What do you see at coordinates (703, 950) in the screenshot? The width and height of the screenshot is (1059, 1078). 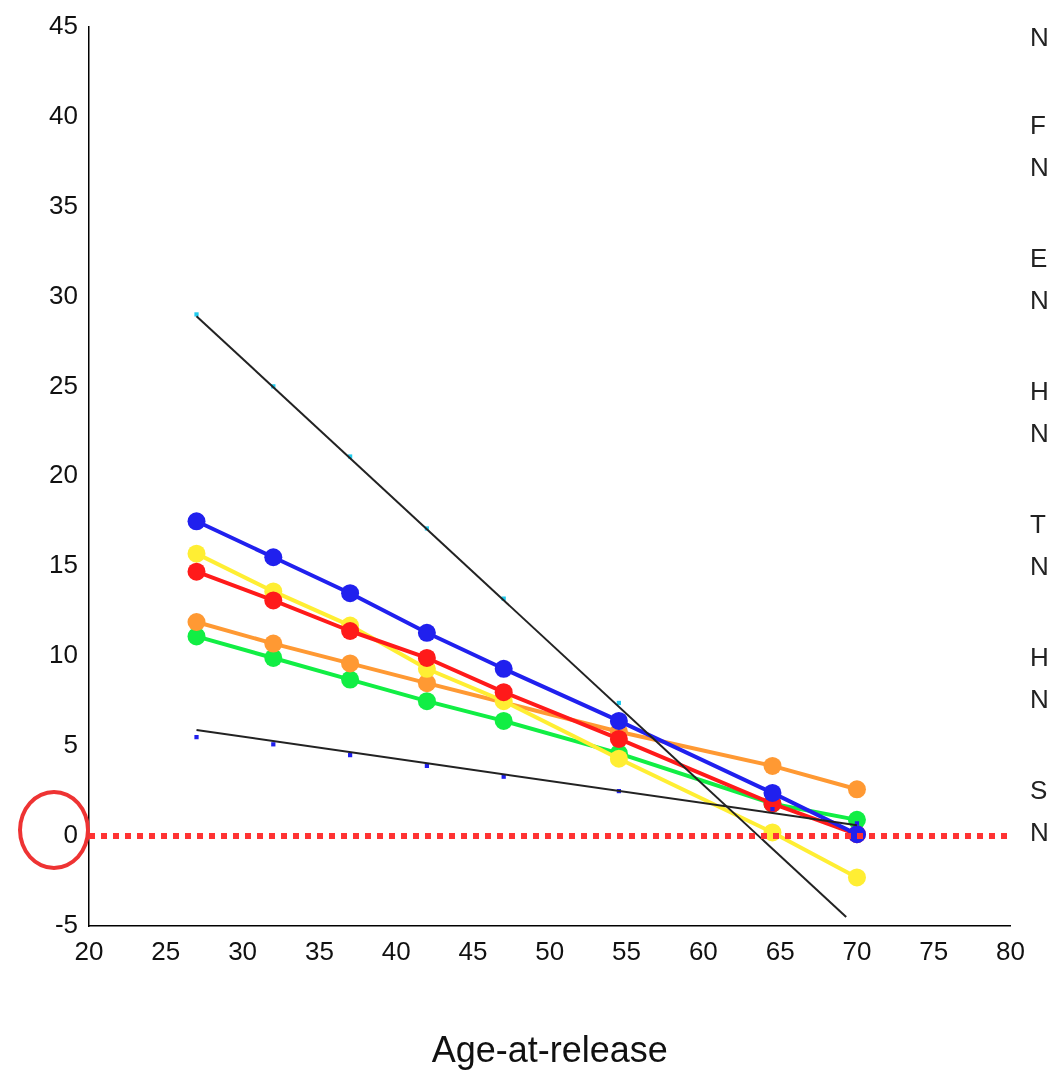 I see `x-tick-label: 60` at bounding box center [703, 950].